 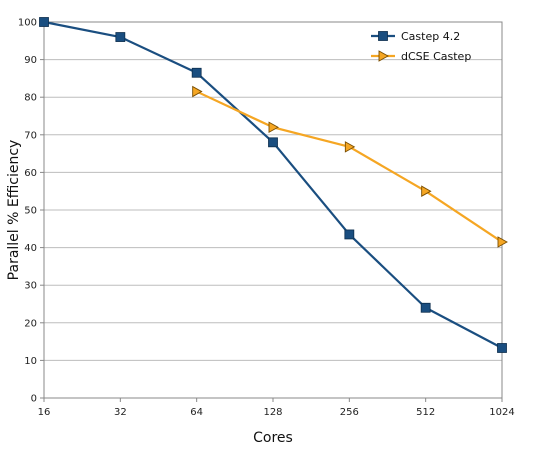 What do you see at coordinates (196, 412) in the screenshot?
I see `x-tick-label: 64` at bounding box center [196, 412].